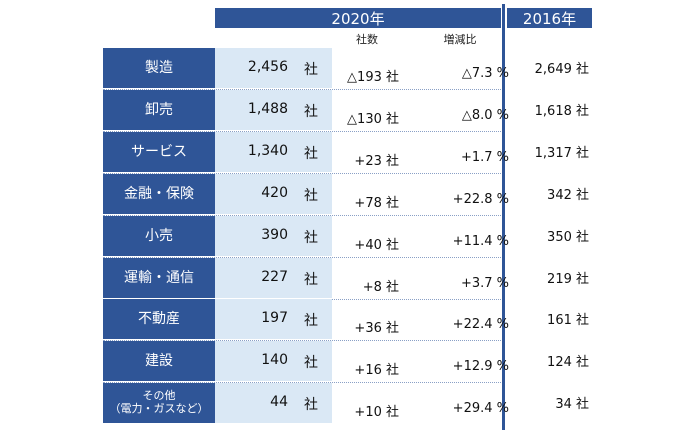  What do you see at coordinates (351, 68) in the screenshot?
I see `table-row: 製造 2,456 社 △193 社 △7.3 % 2,649 社` at bounding box center [351, 68].